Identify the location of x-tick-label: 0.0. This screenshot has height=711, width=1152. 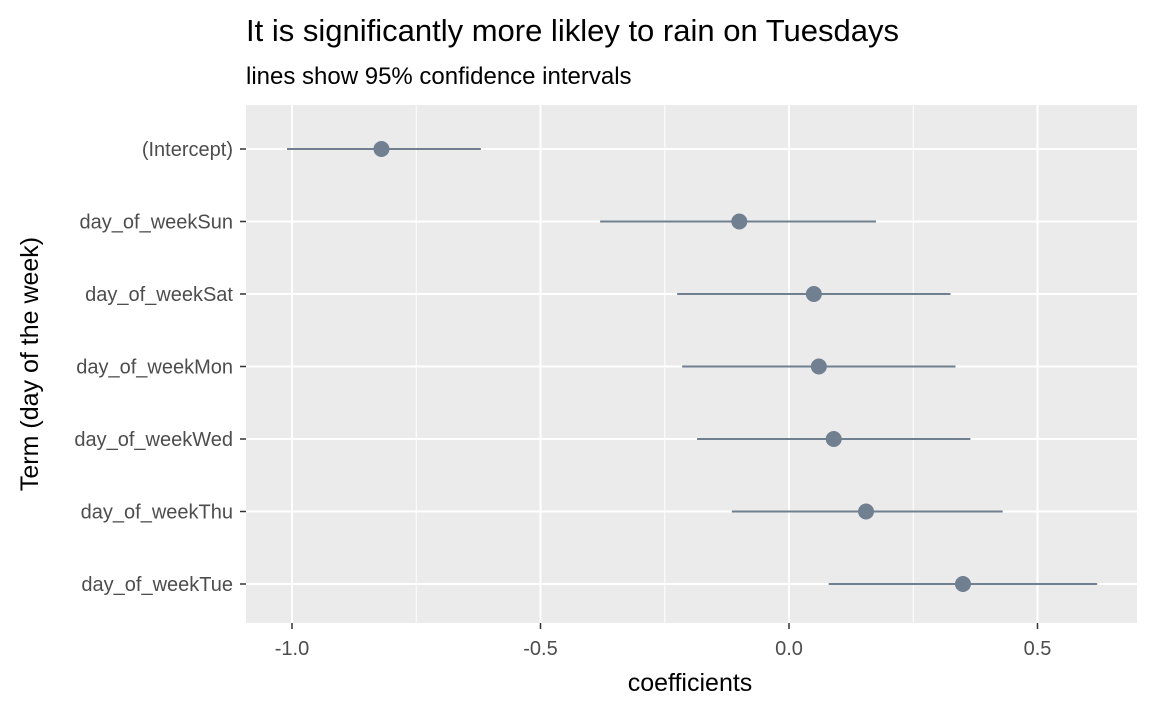
(789, 649).